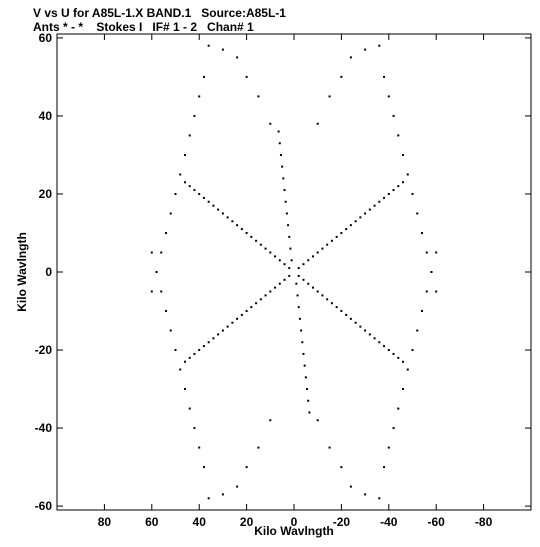  I want to click on x-tick-label: 60, so click(152, 522).